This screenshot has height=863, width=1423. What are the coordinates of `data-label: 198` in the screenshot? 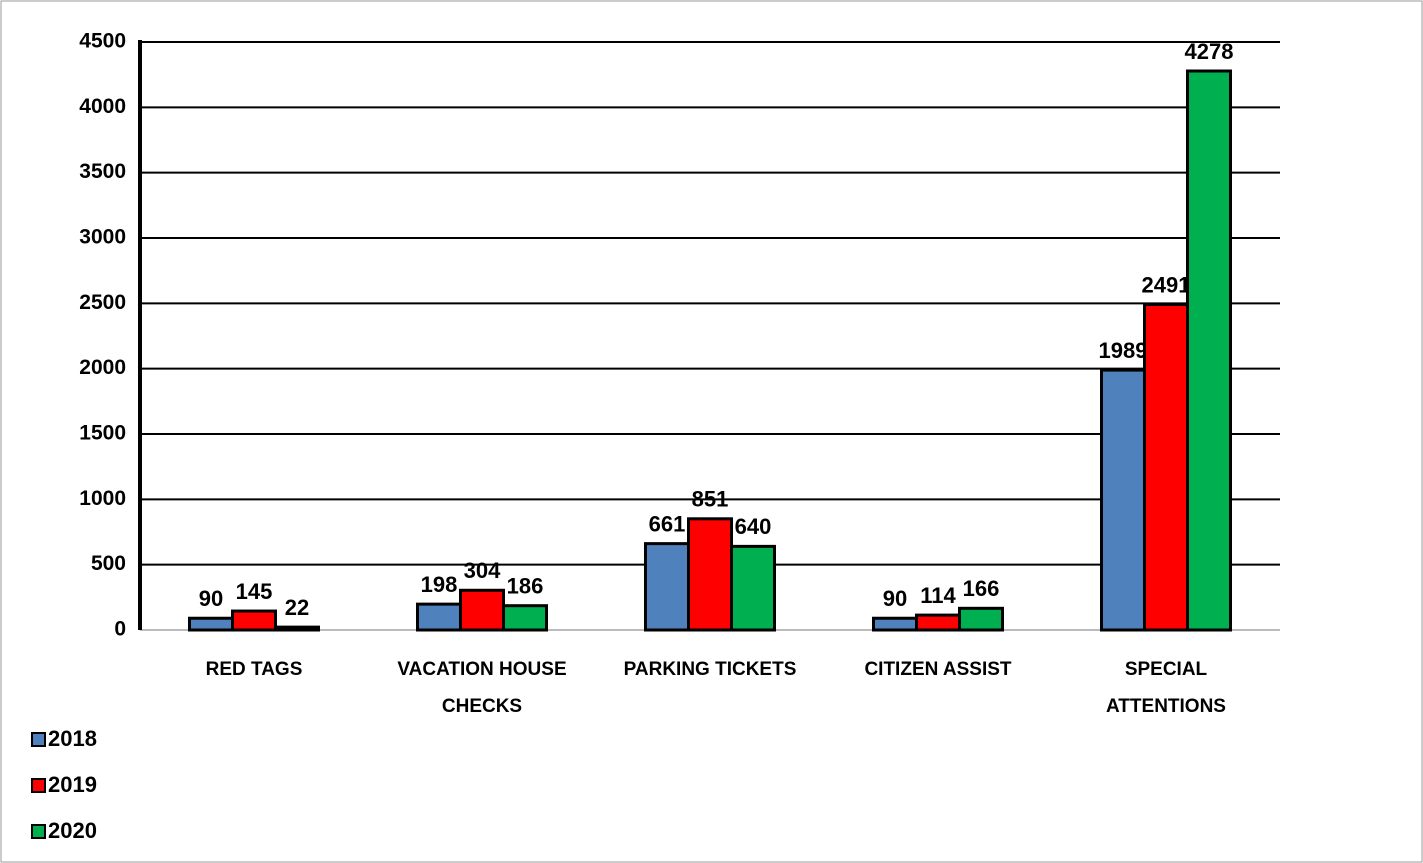 It's located at (439, 584).